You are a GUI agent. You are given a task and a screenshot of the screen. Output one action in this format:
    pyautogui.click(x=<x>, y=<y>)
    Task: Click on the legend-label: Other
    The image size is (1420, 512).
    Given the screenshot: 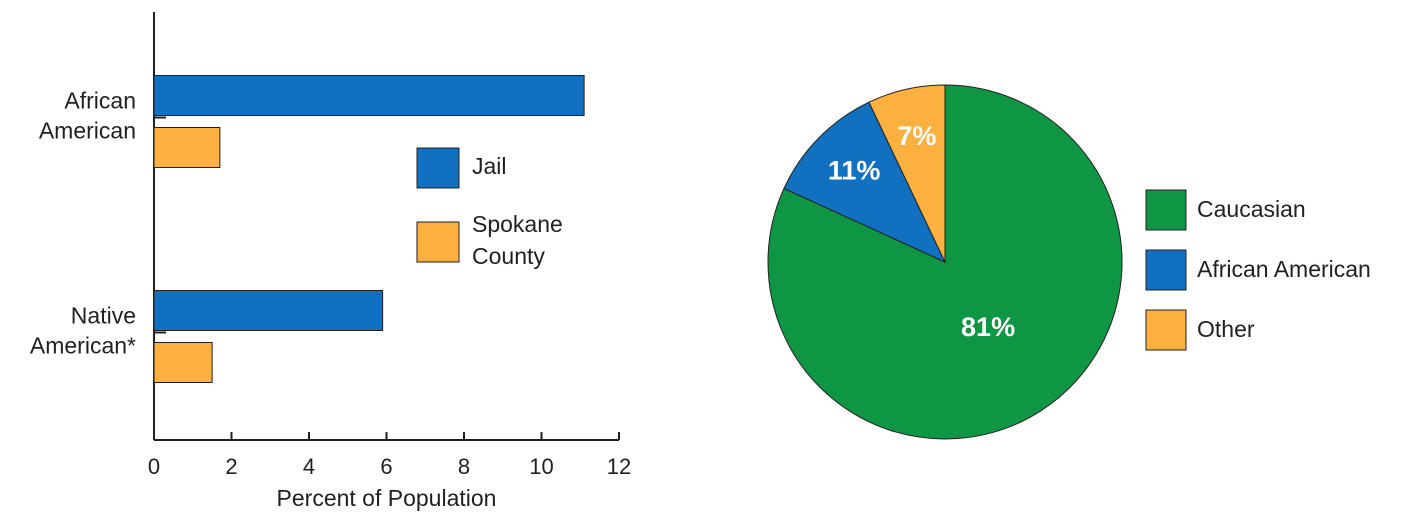 What is the action you would take?
    pyautogui.click(x=1226, y=329)
    